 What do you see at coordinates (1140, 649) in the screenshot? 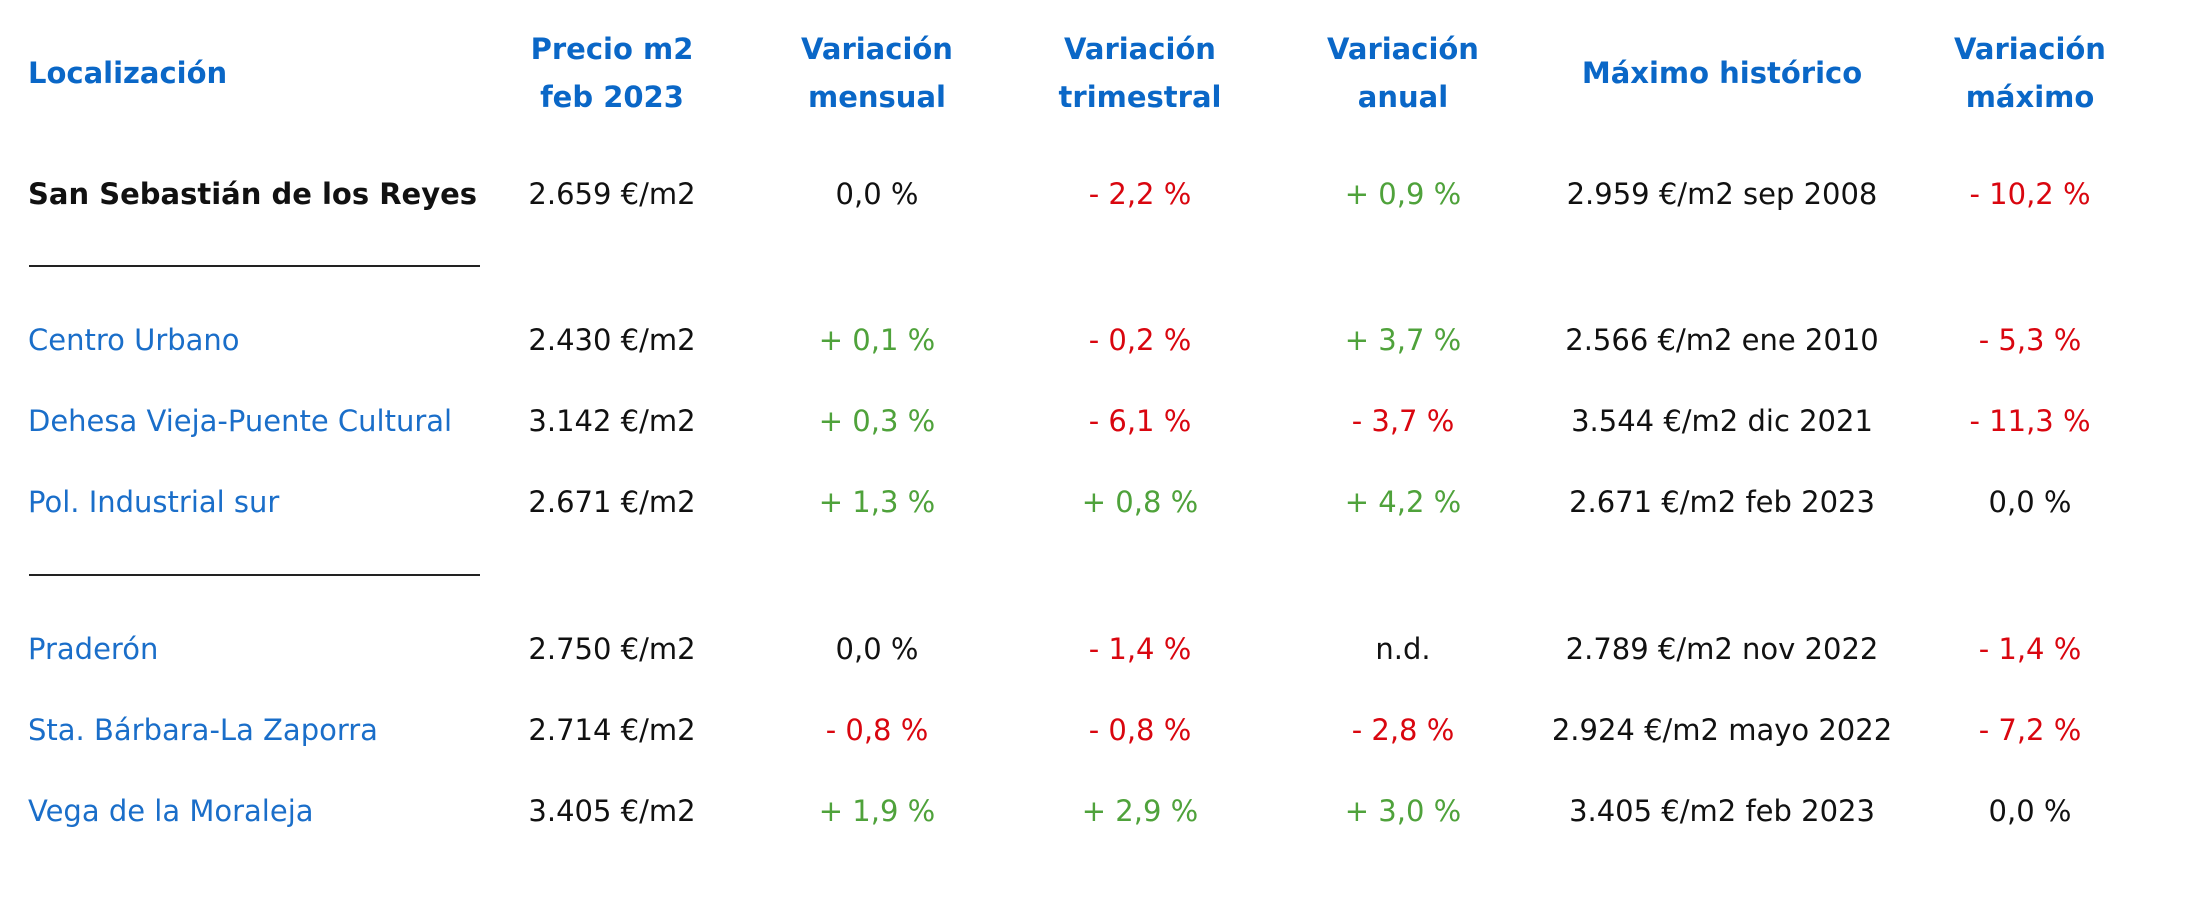
I see `row-variacion-trimestral: - 1,4 %` at bounding box center [1140, 649].